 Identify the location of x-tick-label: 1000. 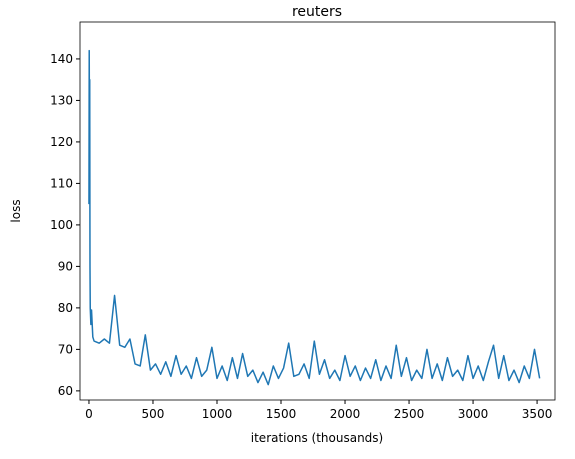
(217, 414).